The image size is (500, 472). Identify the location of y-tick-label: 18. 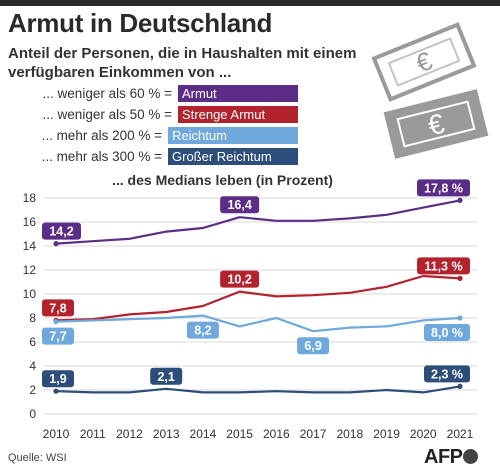
(30, 198).